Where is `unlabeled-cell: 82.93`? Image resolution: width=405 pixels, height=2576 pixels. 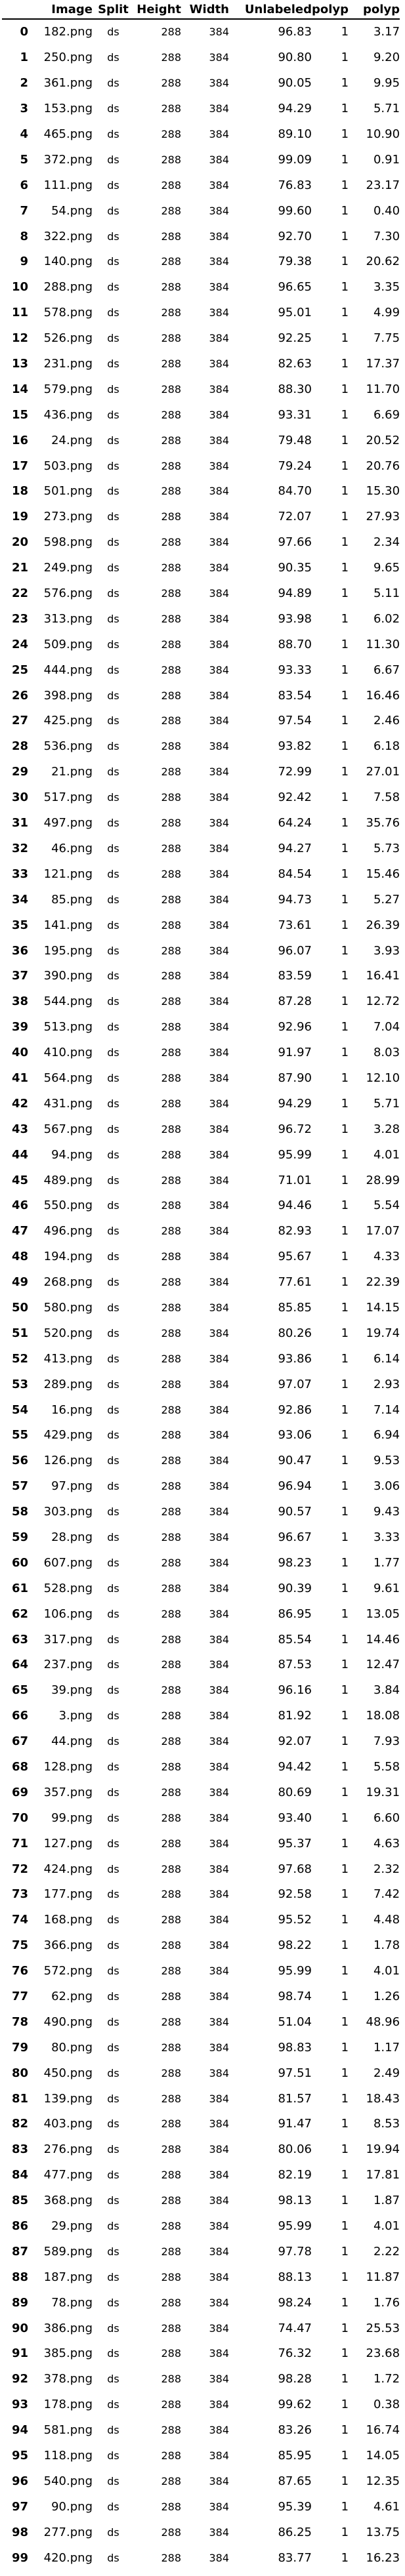
unlabeled-cell: 82.93 is located at coordinates (295, 1231).